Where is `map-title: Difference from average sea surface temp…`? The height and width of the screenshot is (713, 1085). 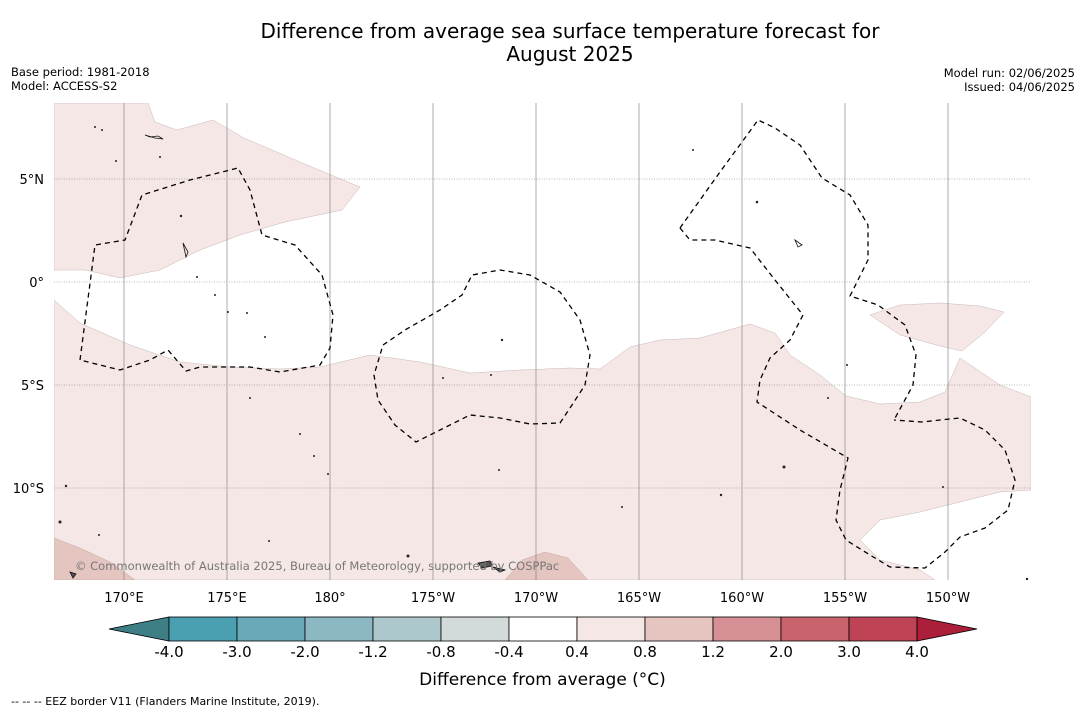 map-title: Difference from average sea surface temp… is located at coordinates (542, 43).